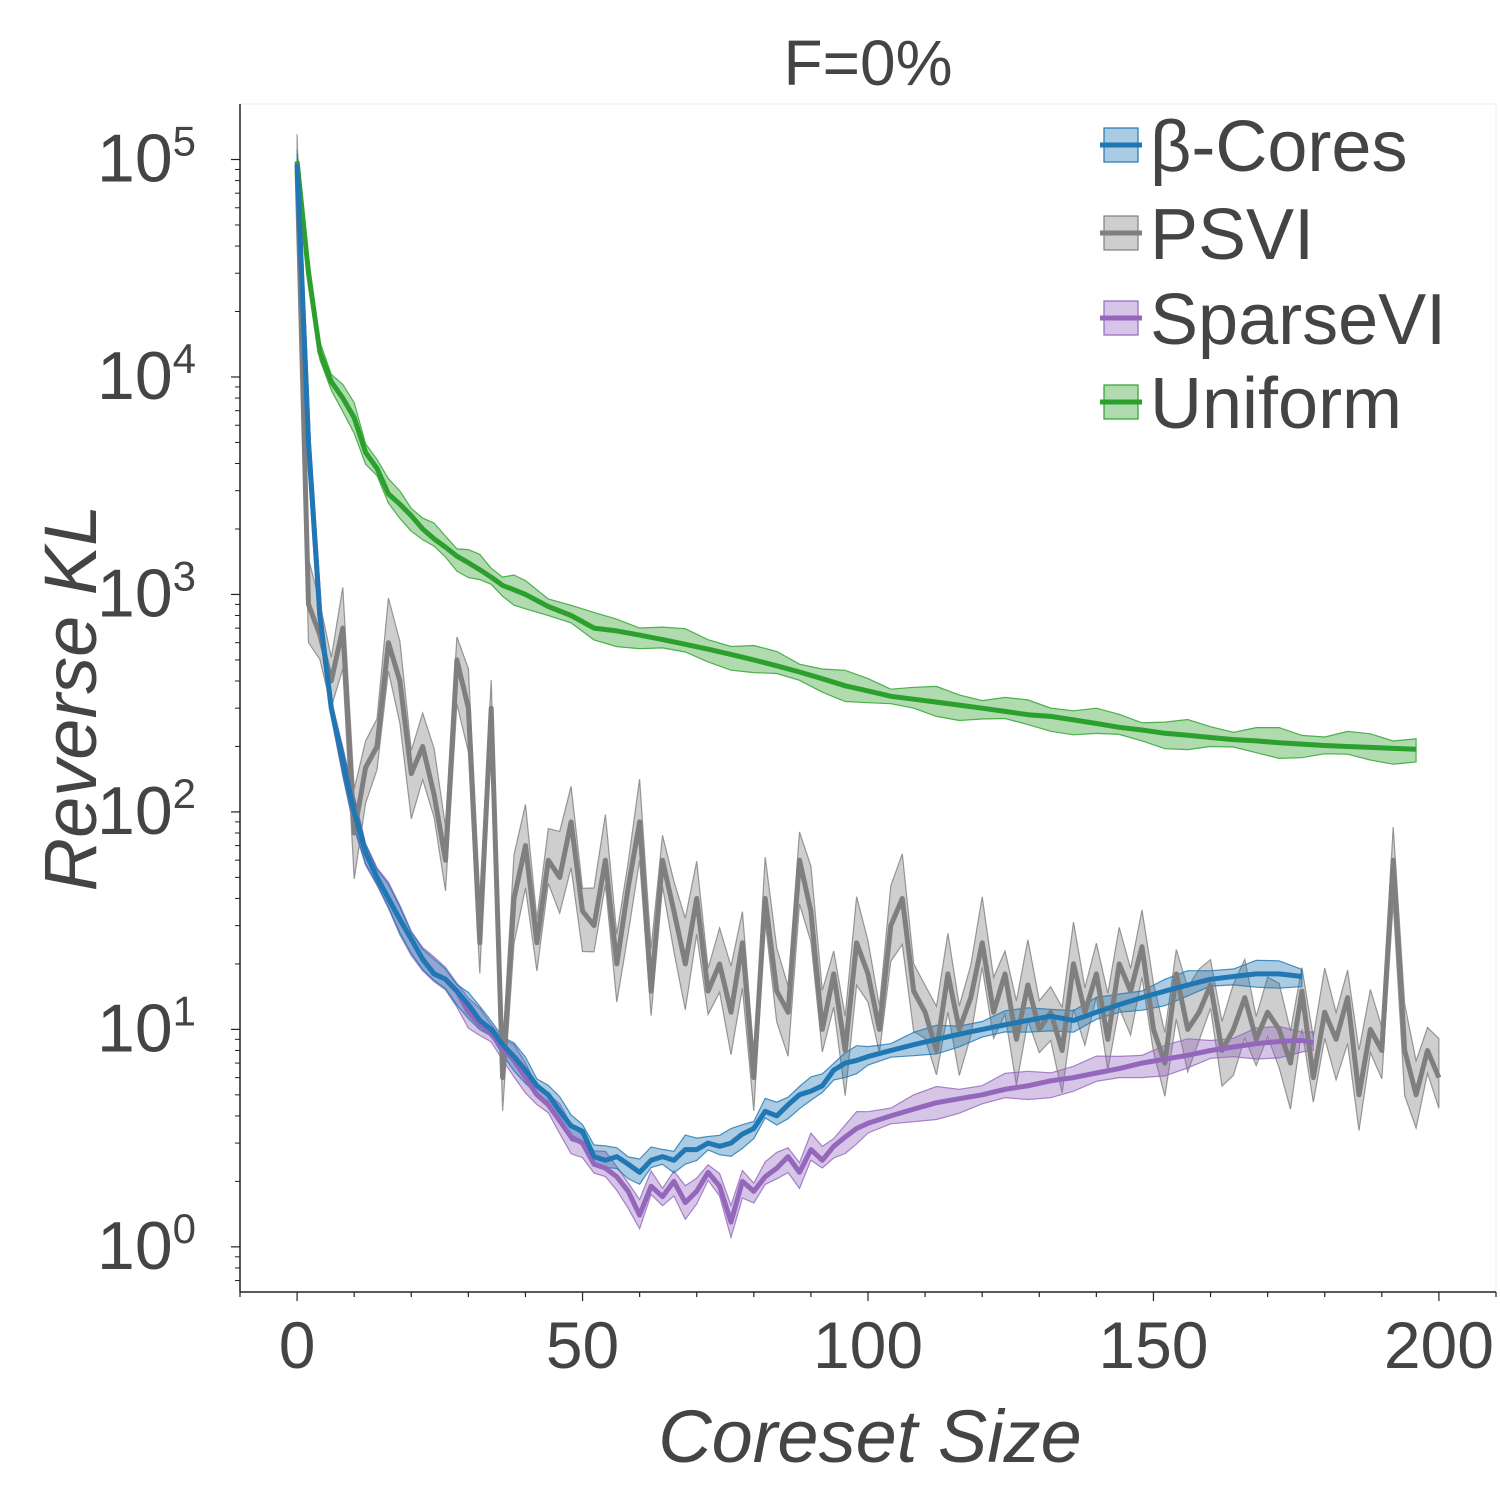 The image size is (1500, 1500). What do you see at coordinates (1276, 404) in the screenshot?
I see `legend-label-uniform: Uniform` at bounding box center [1276, 404].